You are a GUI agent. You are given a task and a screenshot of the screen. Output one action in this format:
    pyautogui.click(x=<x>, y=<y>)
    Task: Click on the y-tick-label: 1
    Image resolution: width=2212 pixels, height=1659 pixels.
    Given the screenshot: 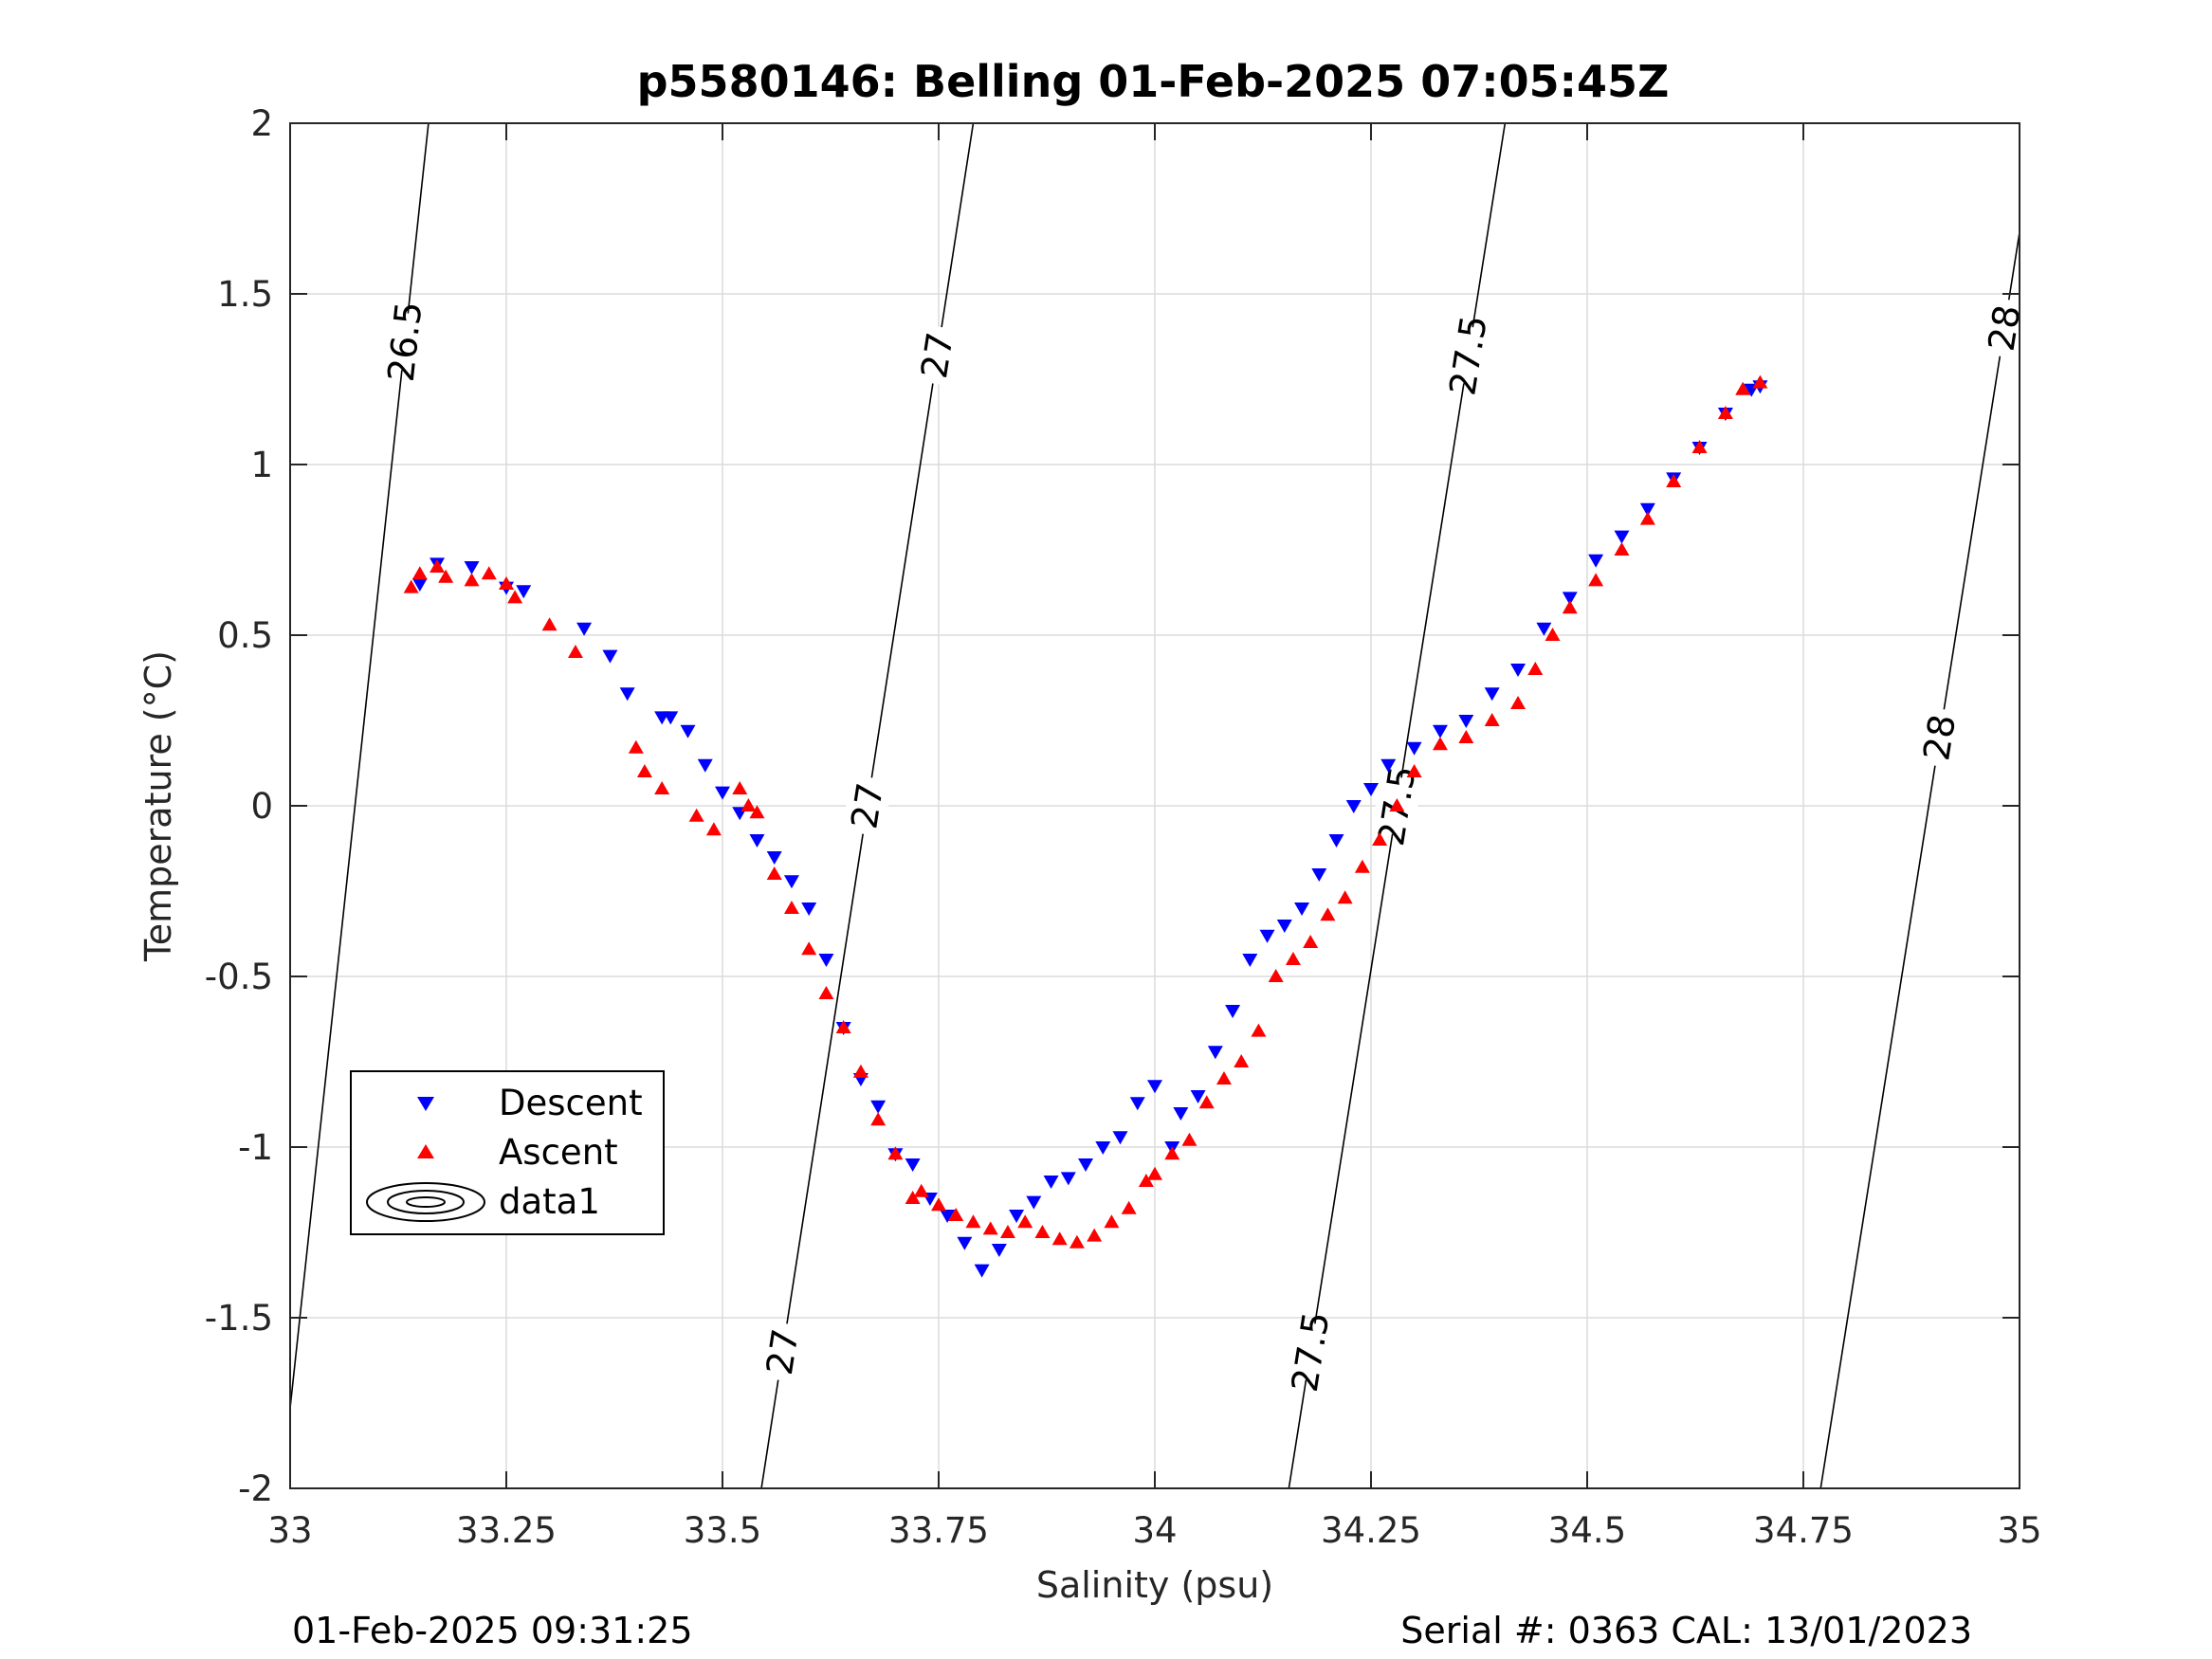 What is the action you would take?
    pyautogui.click(x=261, y=465)
    